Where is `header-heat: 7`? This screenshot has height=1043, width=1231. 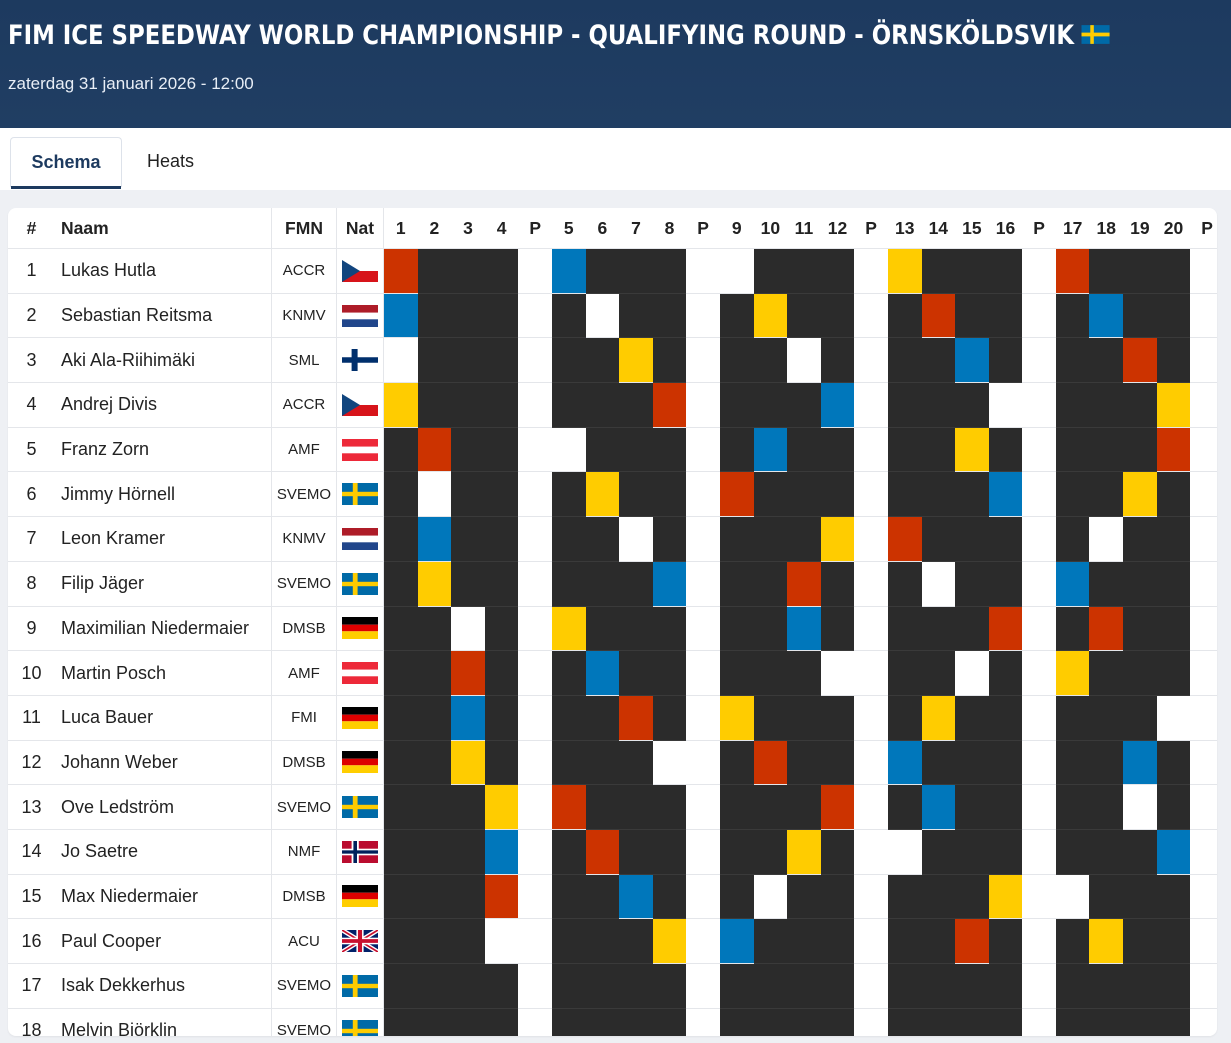
header-heat: 7 is located at coordinates (636, 228).